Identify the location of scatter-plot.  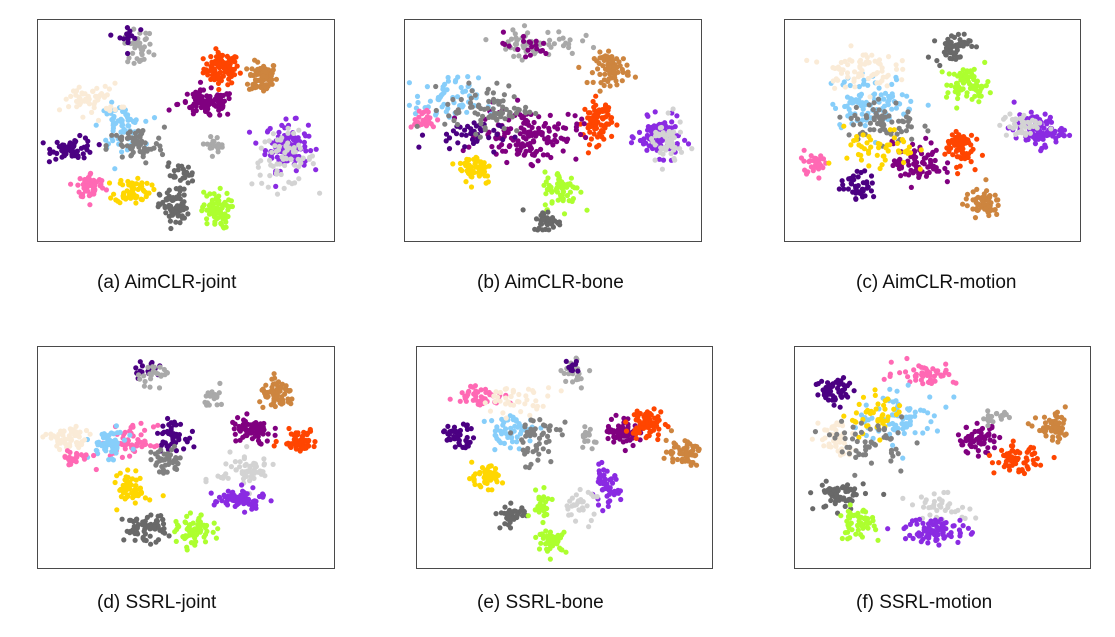
(938, 451).